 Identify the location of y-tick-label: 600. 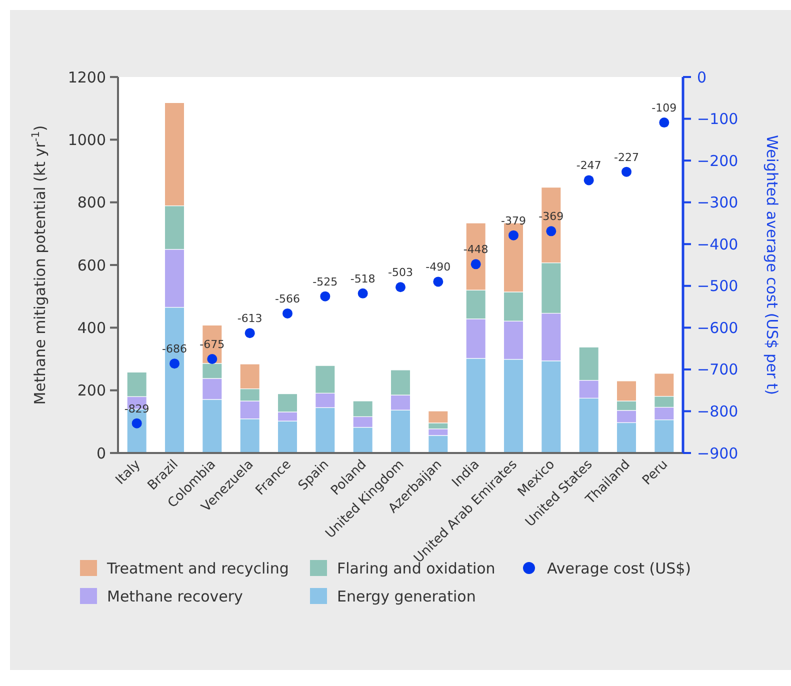
(91, 265).